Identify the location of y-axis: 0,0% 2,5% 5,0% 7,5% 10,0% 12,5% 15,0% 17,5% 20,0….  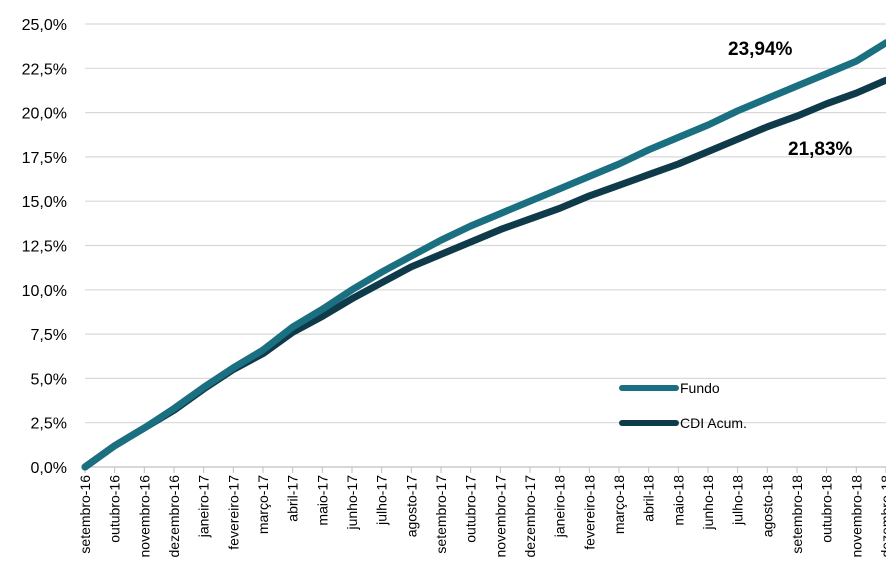
(44, 247).